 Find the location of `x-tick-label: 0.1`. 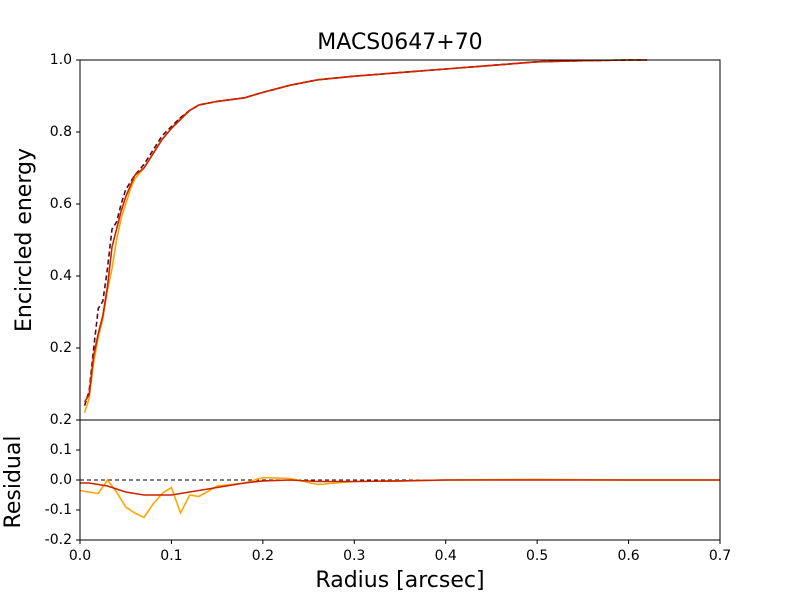

x-tick-label: 0.1 is located at coordinates (171, 556).